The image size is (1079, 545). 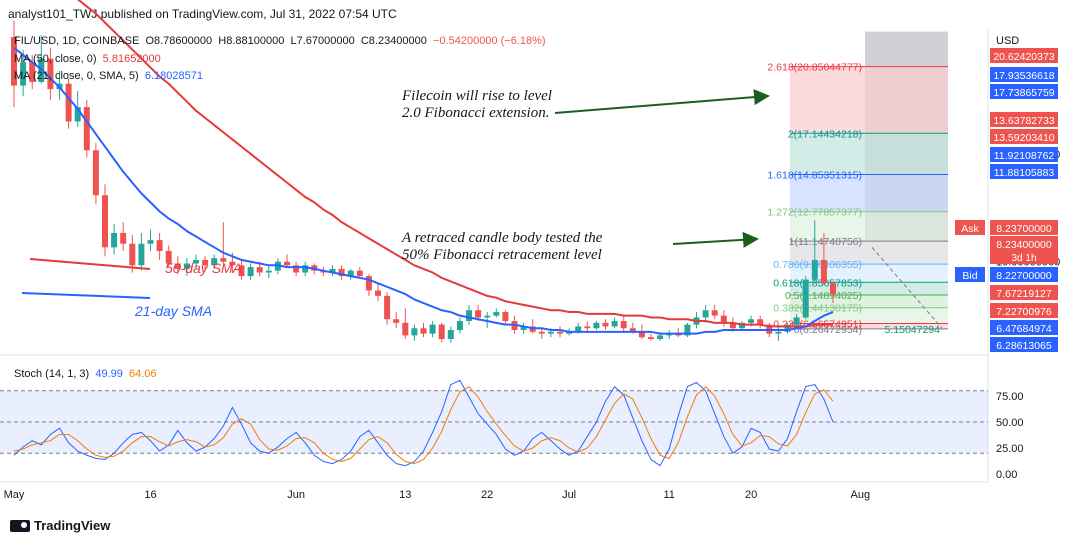 What do you see at coordinates (1007, 41) in the screenshot?
I see `price-unit-label: USD` at bounding box center [1007, 41].